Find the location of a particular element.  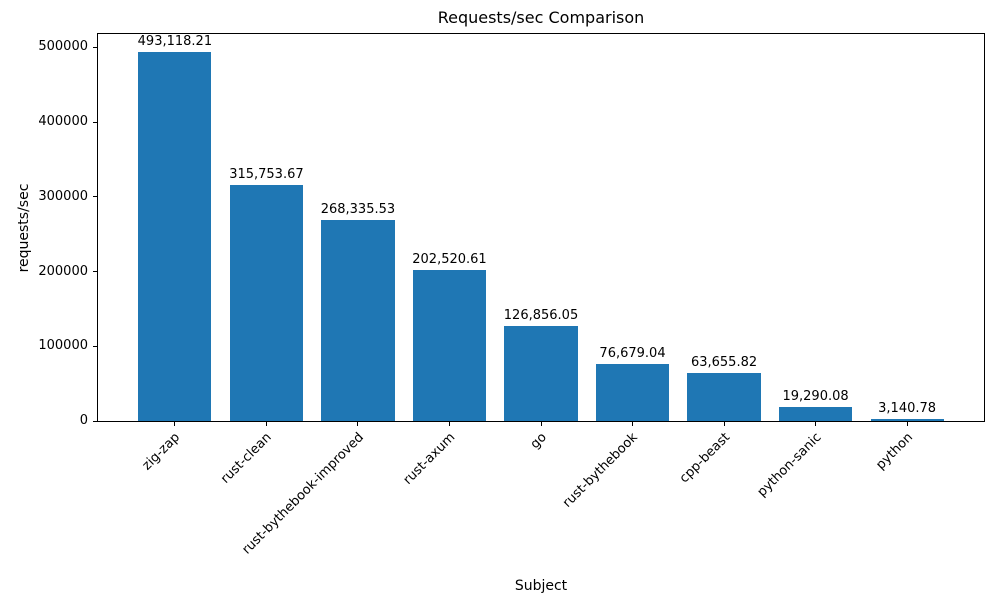

bar-value-label: 202,520.61 is located at coordinates (449, 259).